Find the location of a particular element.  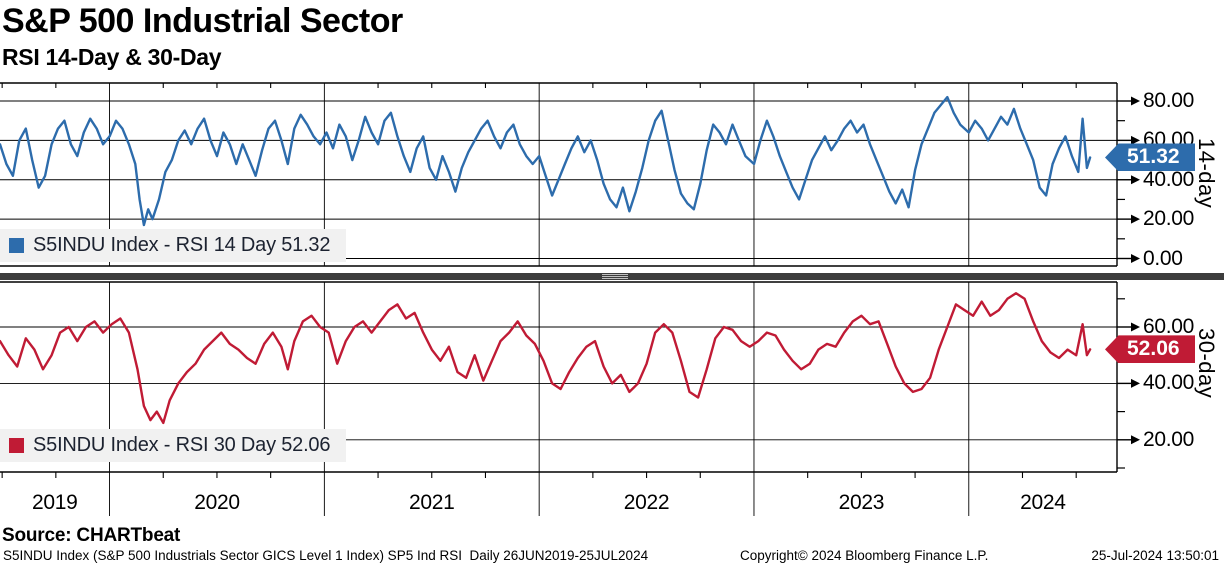

axis-label-14-day: 14-day is located at coordinates (1206, 173).